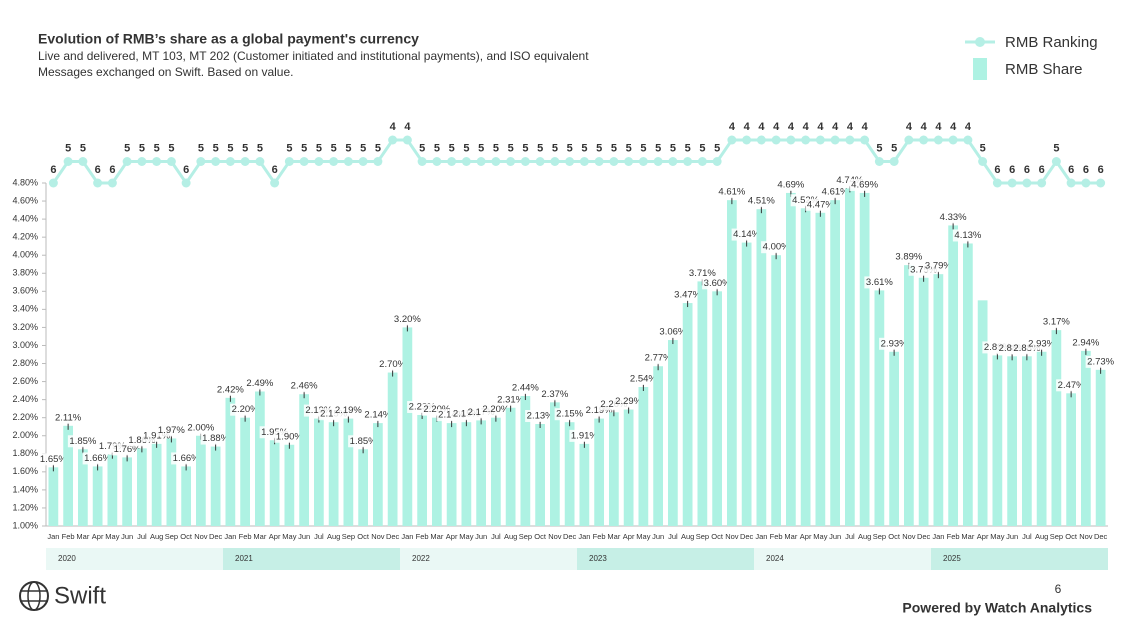 Image resolution: width=1127 pixels, height=625 pixels. I want to click on data-label: 1.85%, so click(82, 441).